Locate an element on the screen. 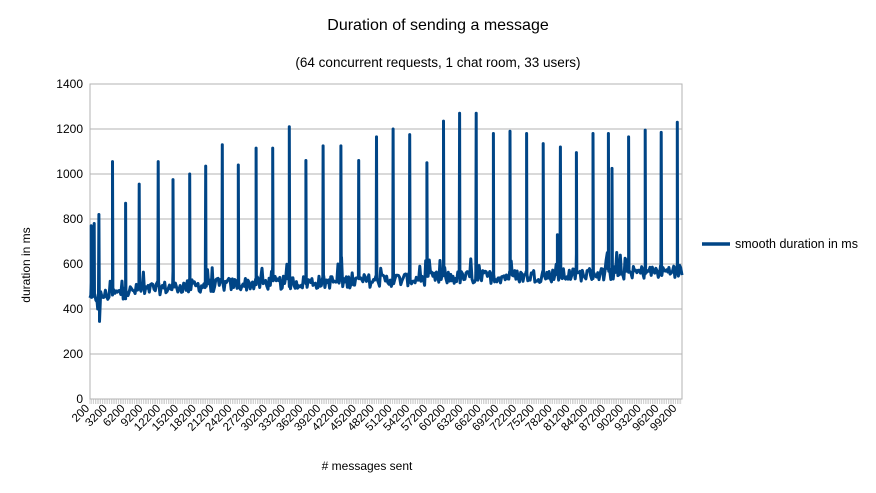  x-axis-ticks is located at coordinates (385, 401).